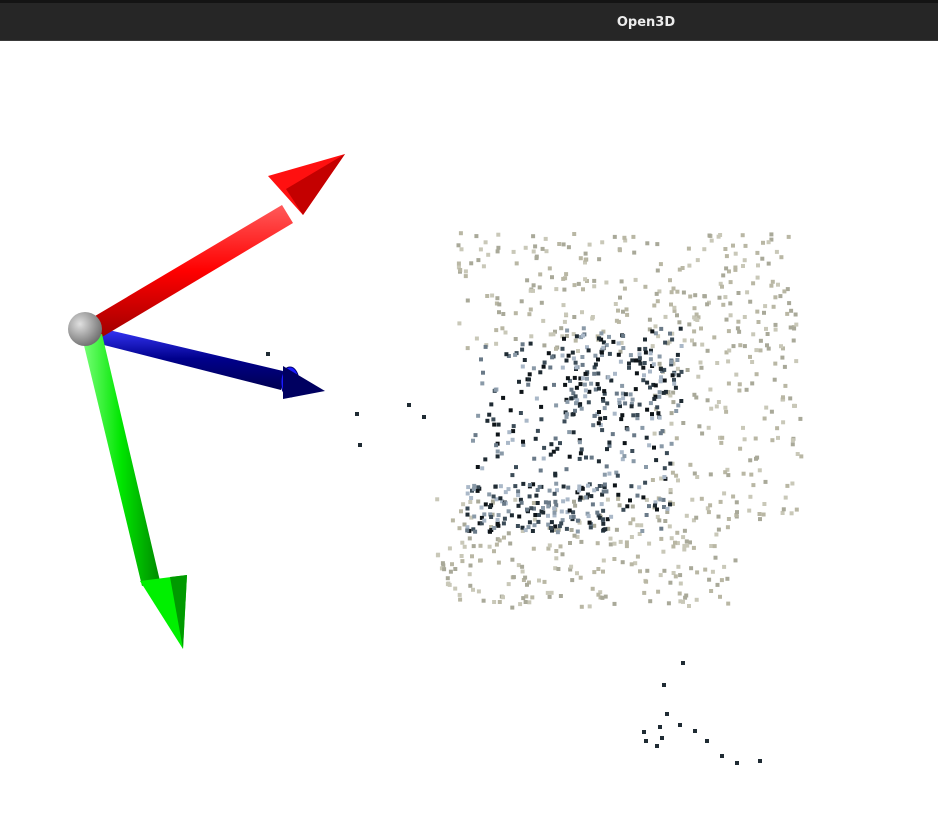 The height and width of the screenshot is (824, 938). I want to click on window-titlebar: Open3D, so click(469, 20).